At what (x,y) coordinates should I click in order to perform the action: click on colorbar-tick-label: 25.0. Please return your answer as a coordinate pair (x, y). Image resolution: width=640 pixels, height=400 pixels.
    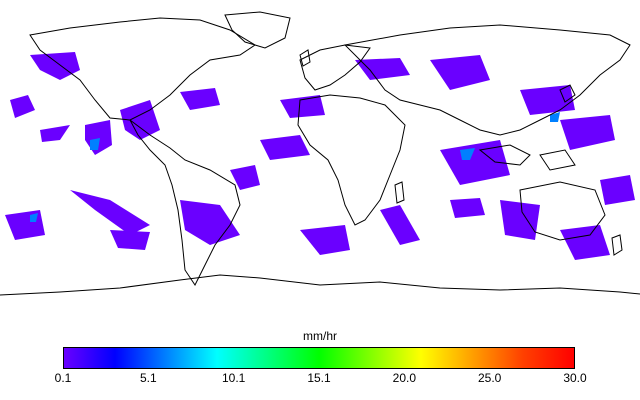
    Looking at the image, I should click on (489, 378).